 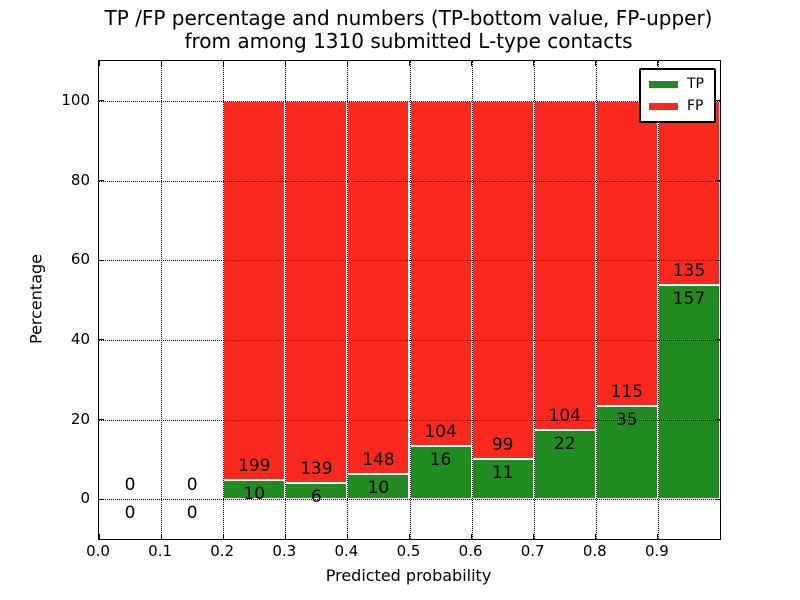 What do you see at coordinates (284, 551) in the screenshot?
I see `x-tick-label: 0.3` at bounding box center [284, 551].